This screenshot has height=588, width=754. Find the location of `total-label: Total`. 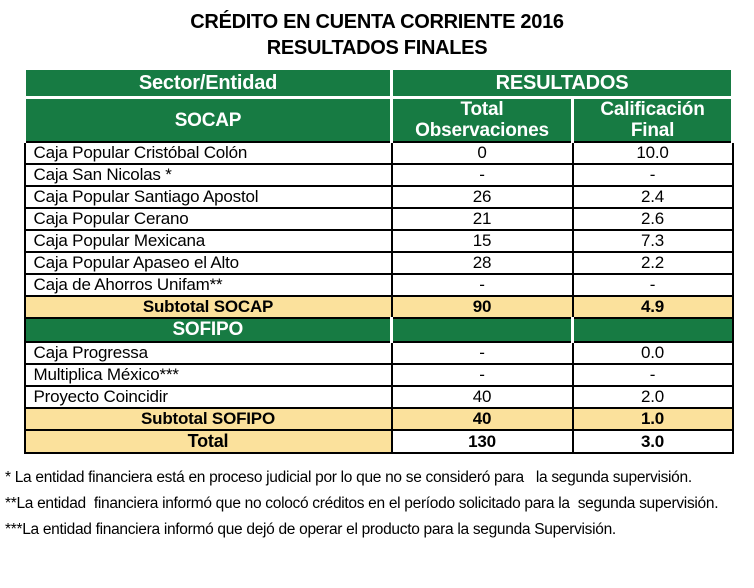

total-label: Total is located at coordinates (208, 441).